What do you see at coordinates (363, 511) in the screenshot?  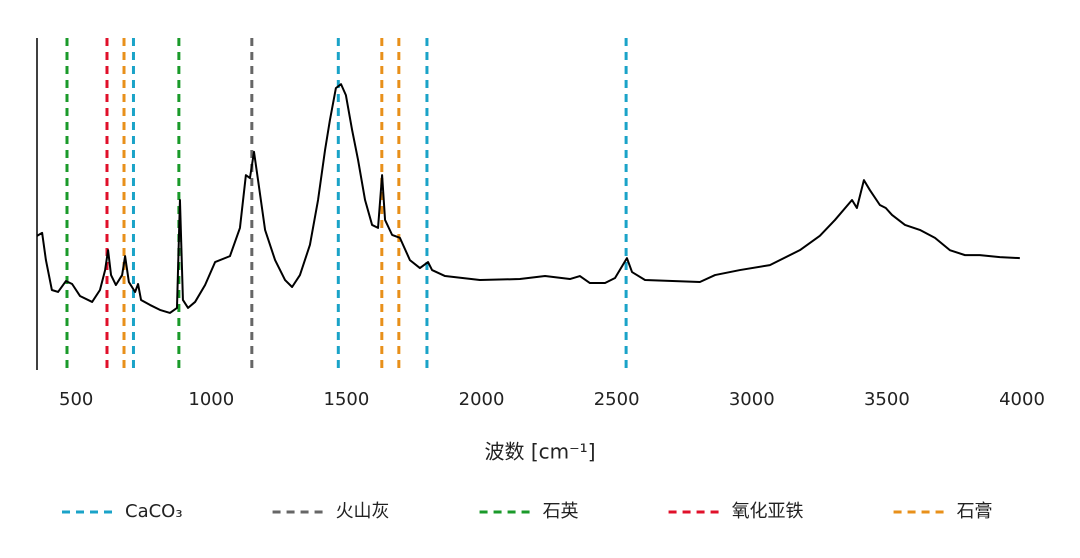 I see `legend-label: 火山灰` at bounding box center [363, 511].